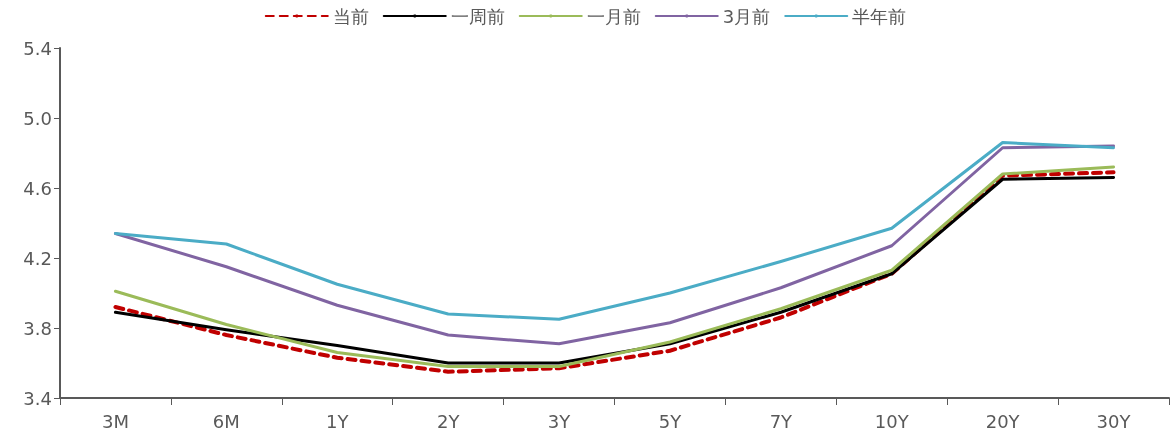 Image resolution: width=1171 pixels, height=440 pixels. What do you see at coordinates (892, 421) in the screenshot?
I see `x-tick-label: 10Y` at bounding box center [892, 421].